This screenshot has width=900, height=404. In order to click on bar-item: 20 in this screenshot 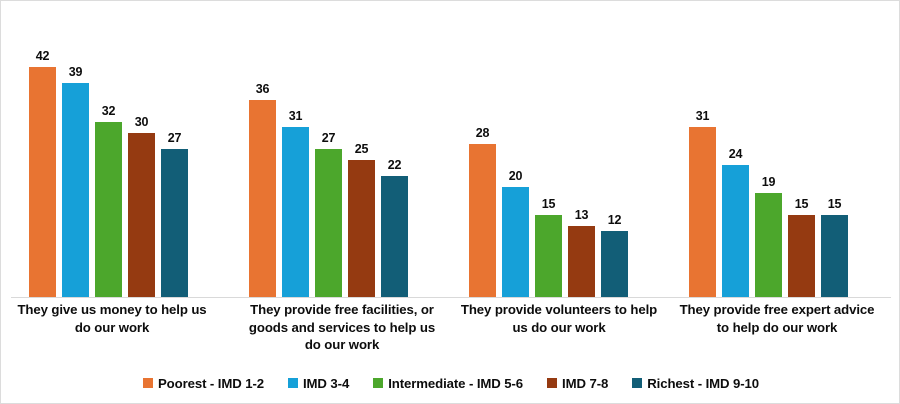, I will do `click(515, 162)`.